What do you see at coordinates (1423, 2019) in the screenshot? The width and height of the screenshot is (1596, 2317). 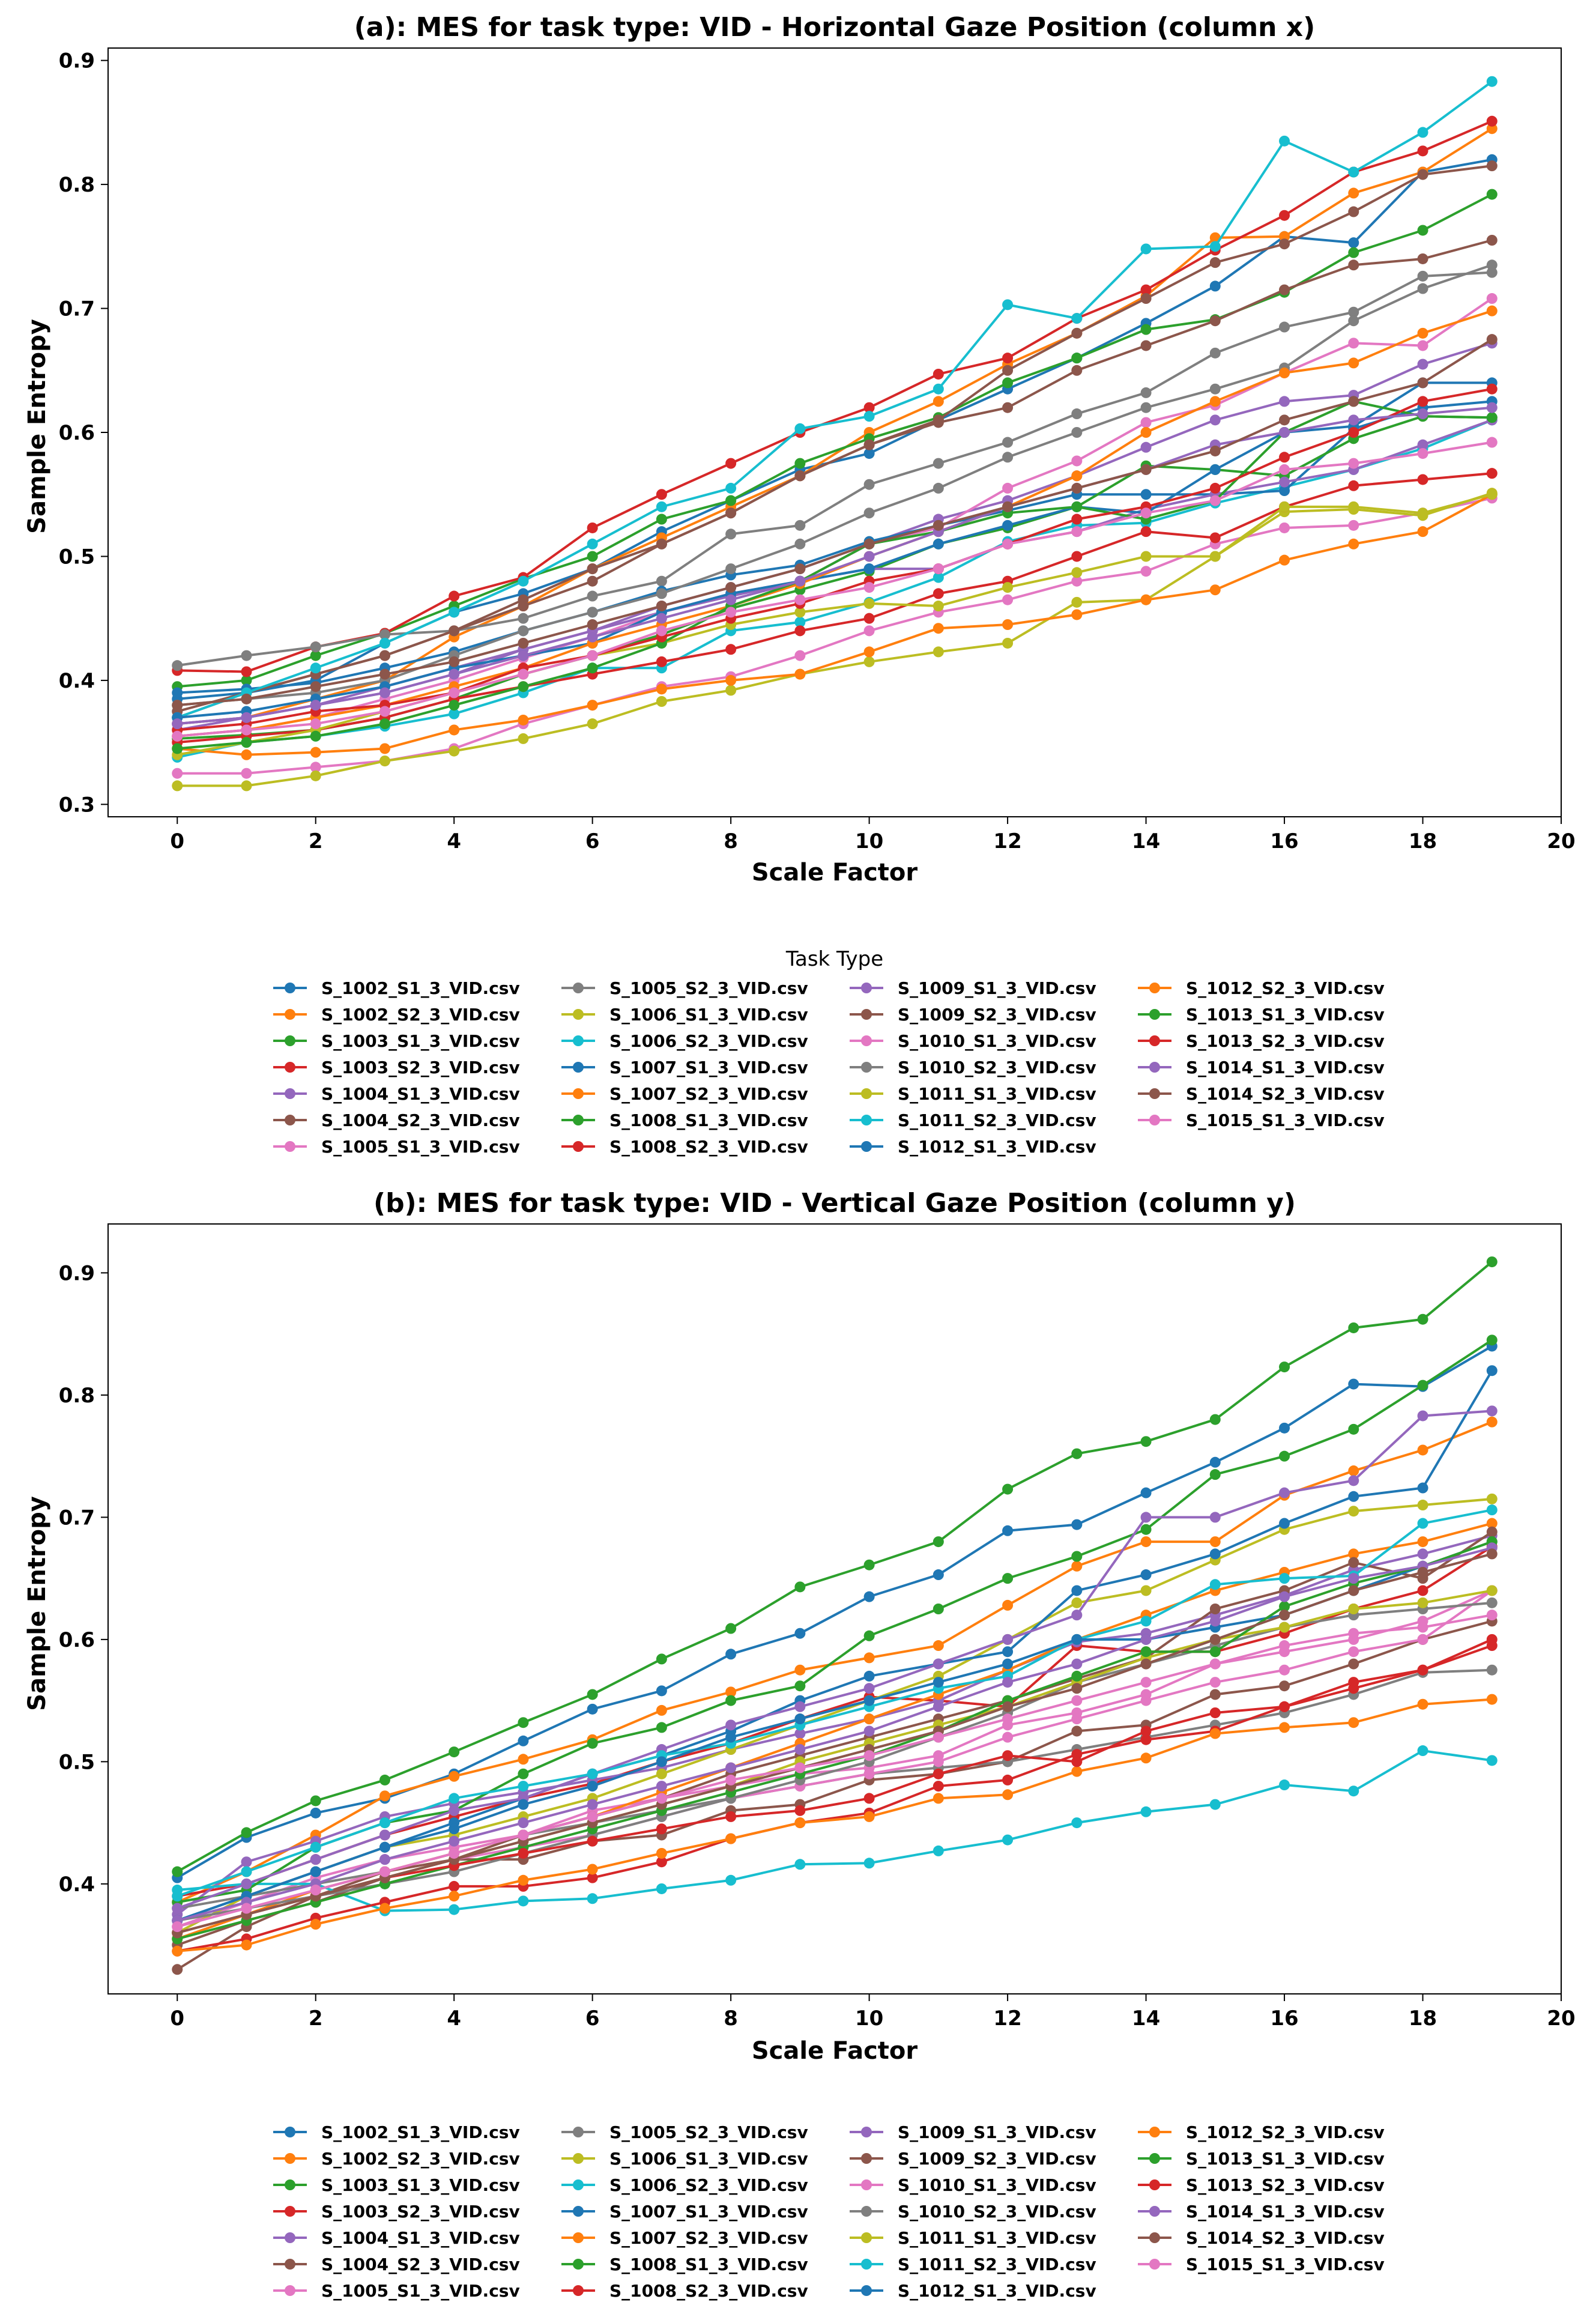 I see `chart-b-xtick-label: 18` at bounding box center [1423, 2019].